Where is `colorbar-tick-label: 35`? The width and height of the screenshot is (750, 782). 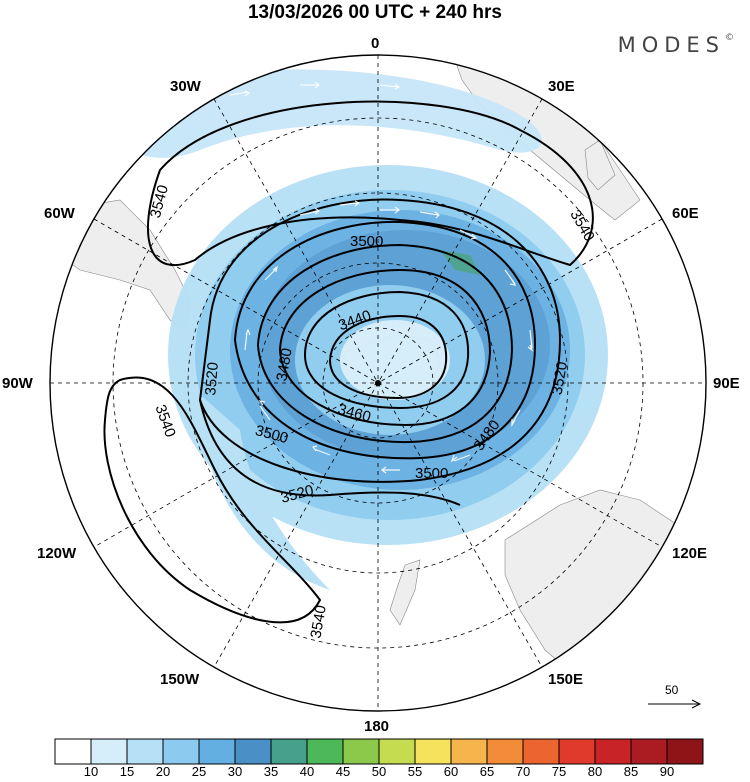 colorbar-tick-label: 35 is located at coordinates (271, 771).